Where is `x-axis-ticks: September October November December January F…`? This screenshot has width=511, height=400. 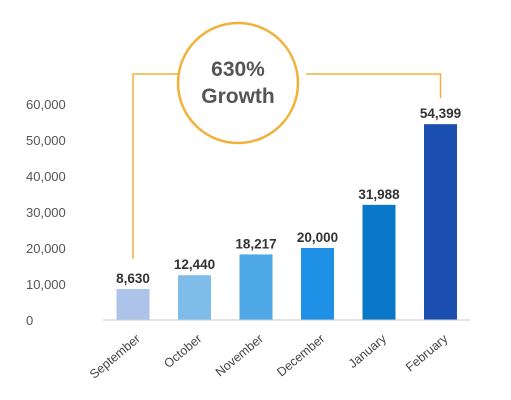
x-axis-ticks: September October November December January F… is located at coordinates (269, 356).